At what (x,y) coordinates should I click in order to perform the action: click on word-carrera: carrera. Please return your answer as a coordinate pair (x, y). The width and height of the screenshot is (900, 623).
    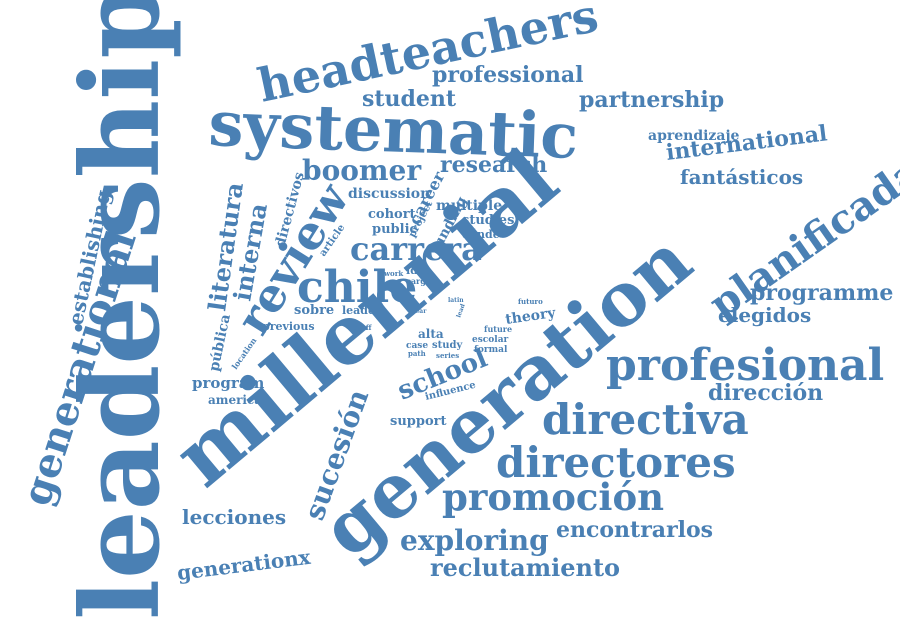
    Looking at the image, I should click on (416, 249).